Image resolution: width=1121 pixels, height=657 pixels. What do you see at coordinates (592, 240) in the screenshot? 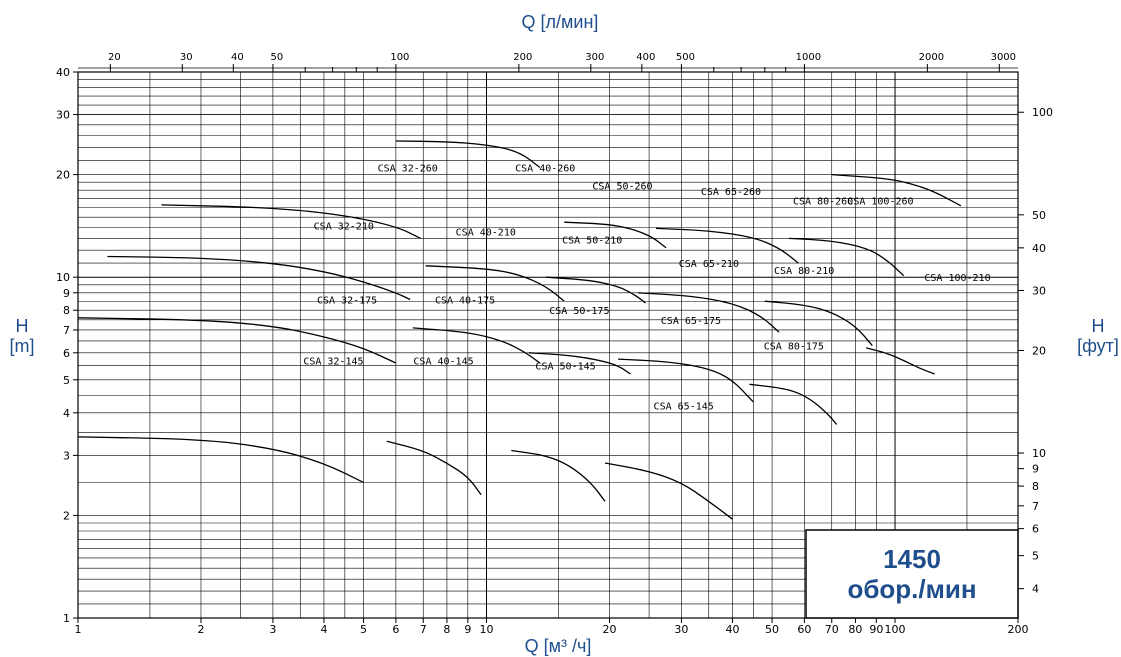
I see `curve-label: CSA 50-210` at bounding box center [592, 240].